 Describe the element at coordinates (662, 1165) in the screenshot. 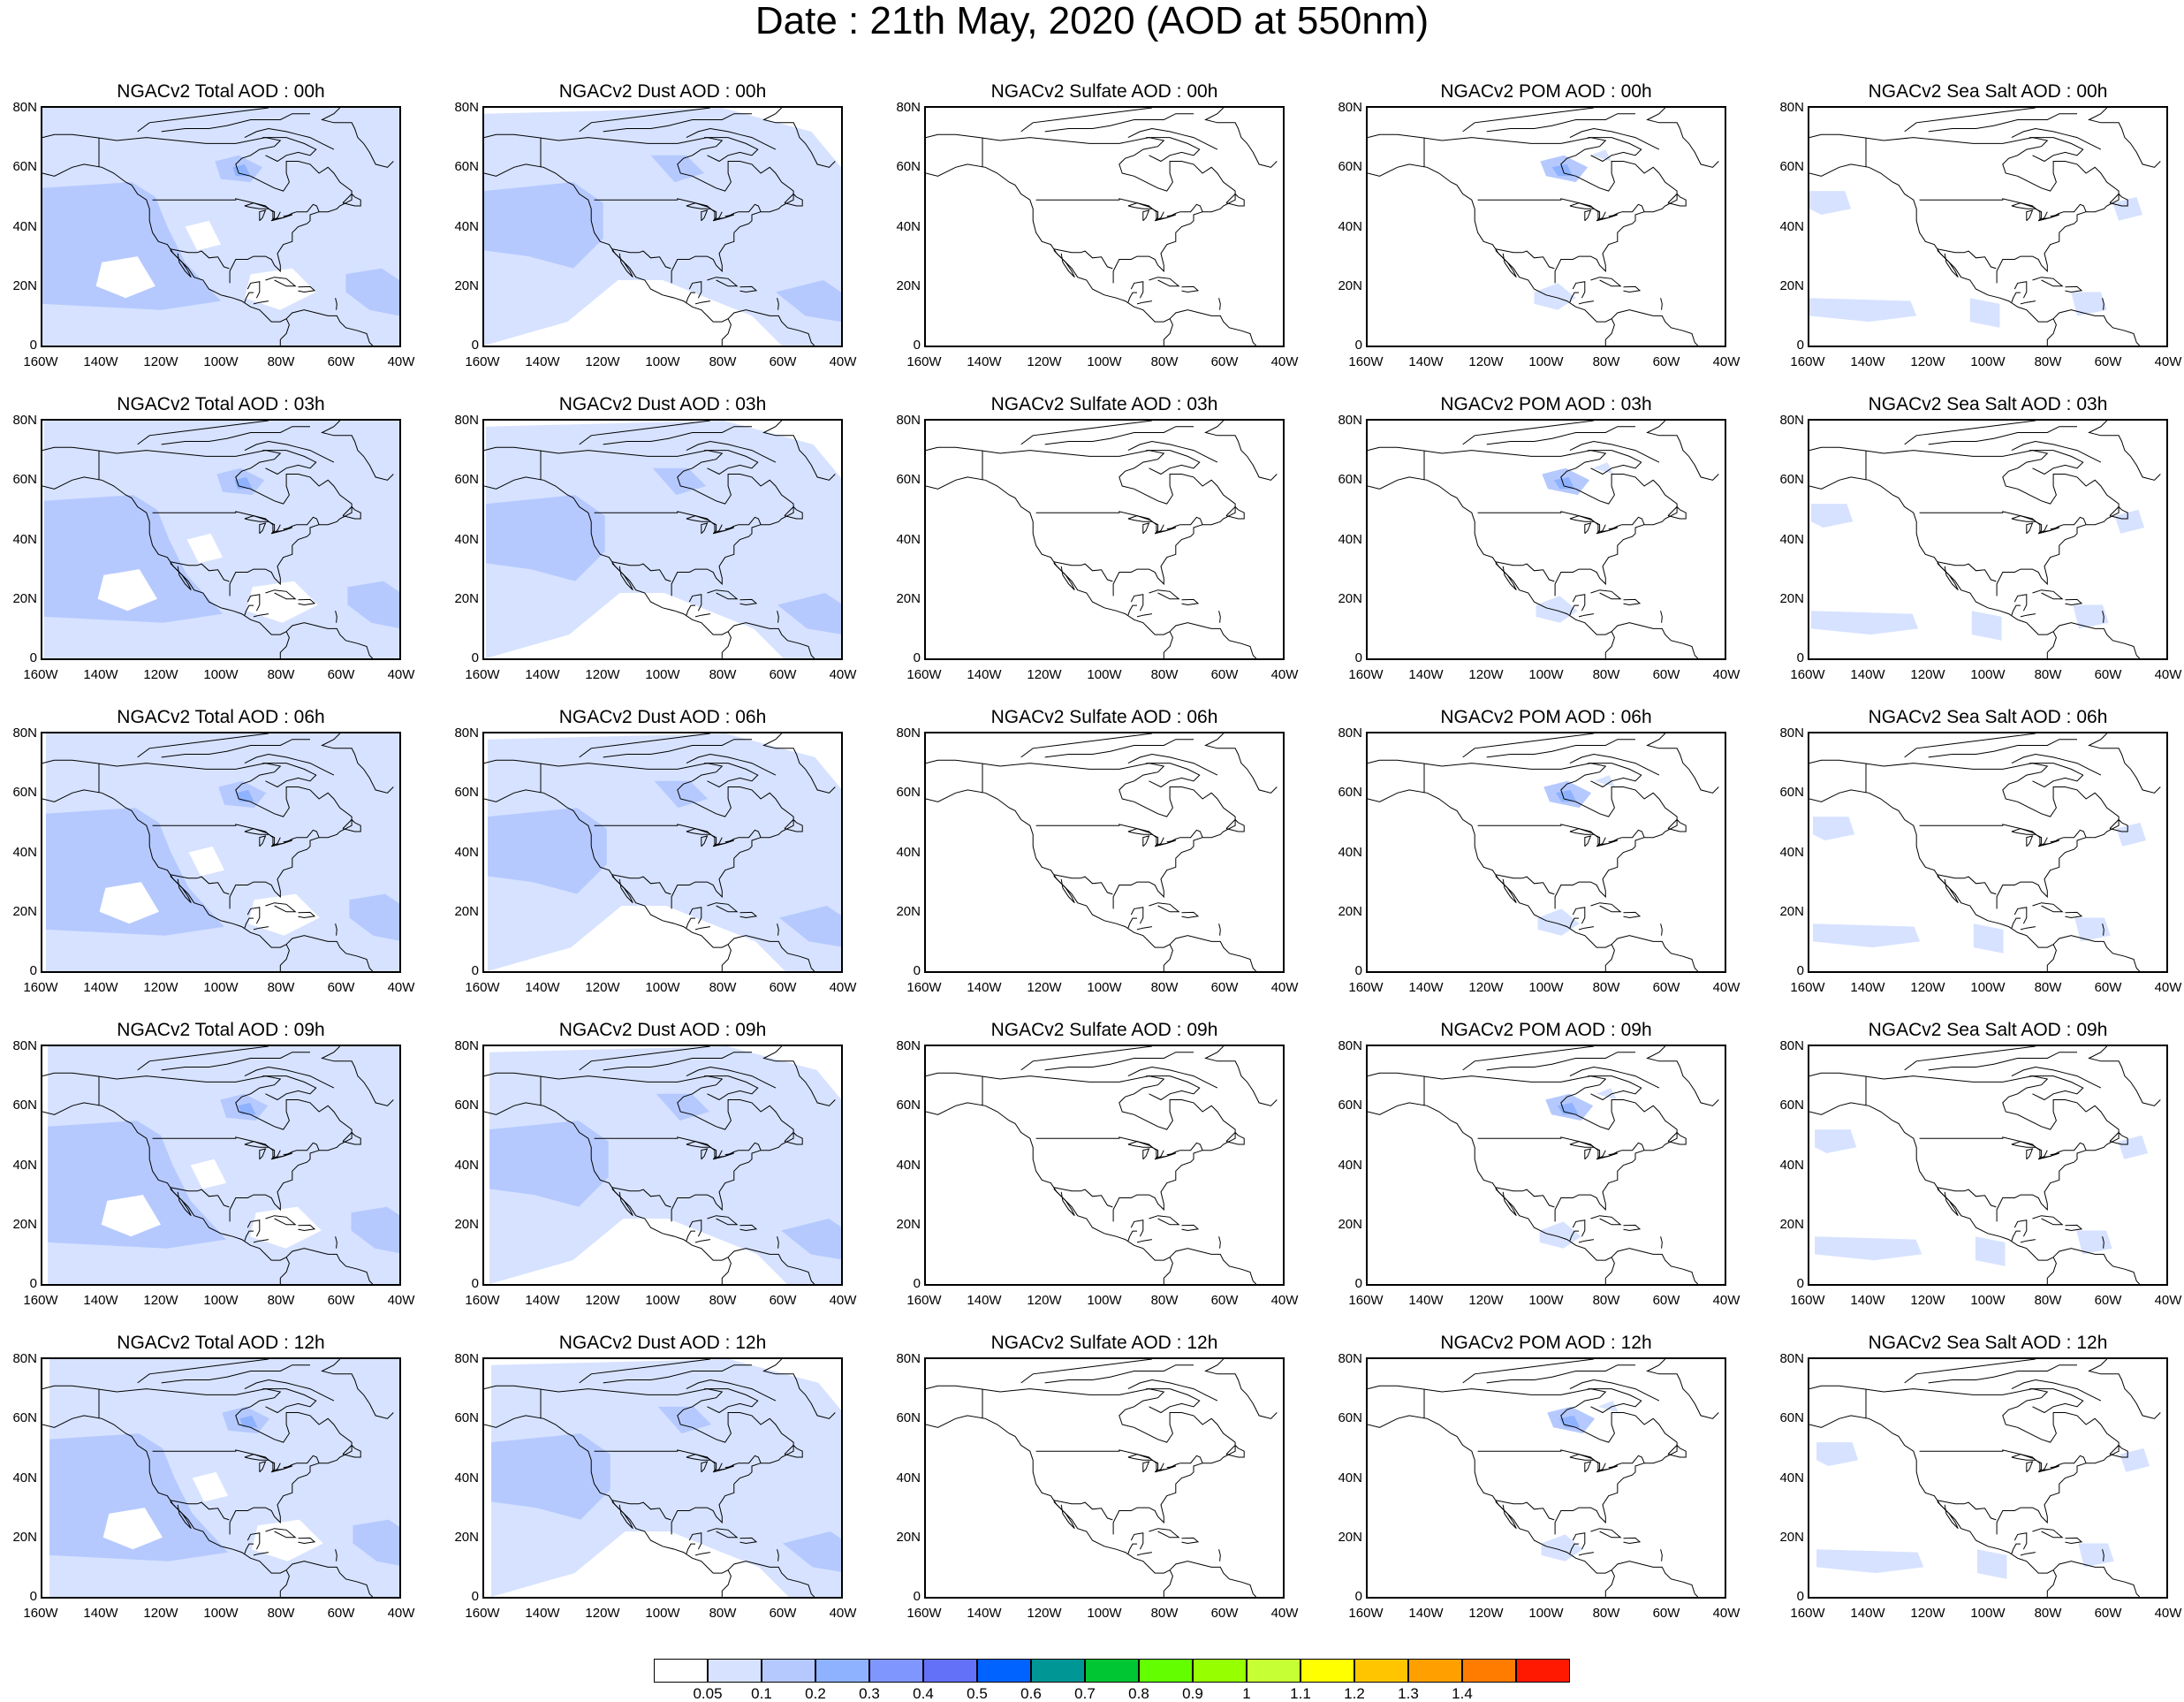

I see `aod-field-dust` at that location.